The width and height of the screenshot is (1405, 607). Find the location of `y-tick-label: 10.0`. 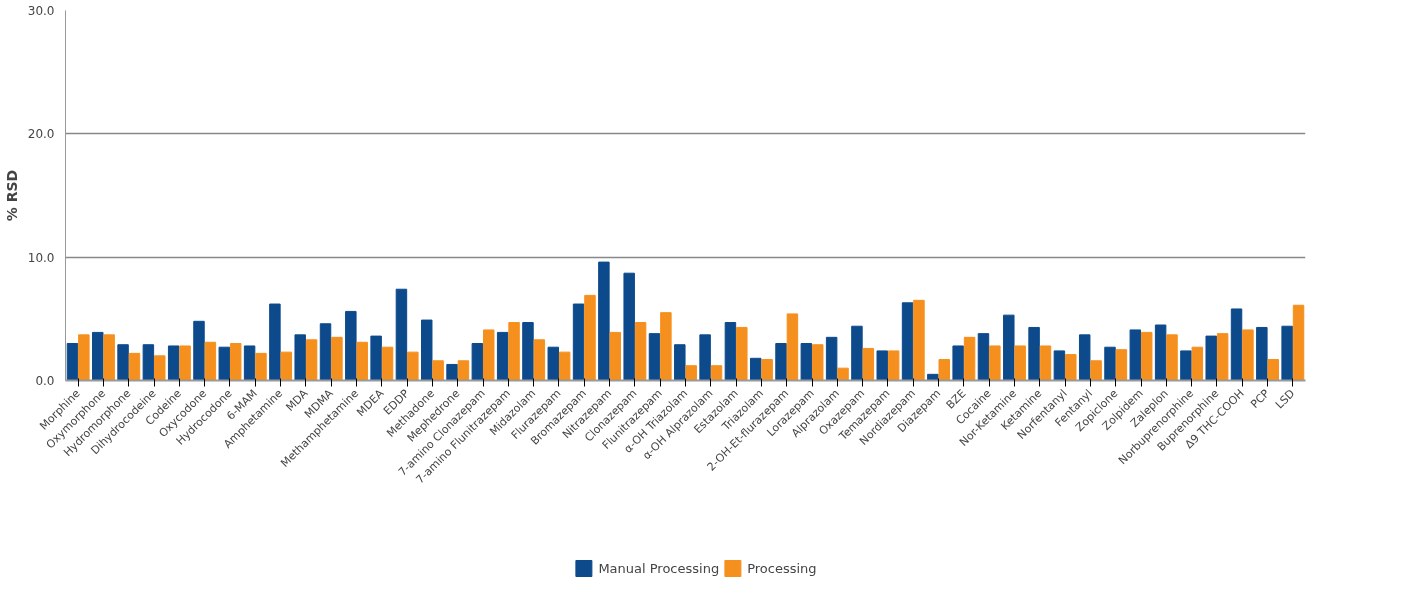

y-tick-label: 10.0 is located at coordinates (41, 257).